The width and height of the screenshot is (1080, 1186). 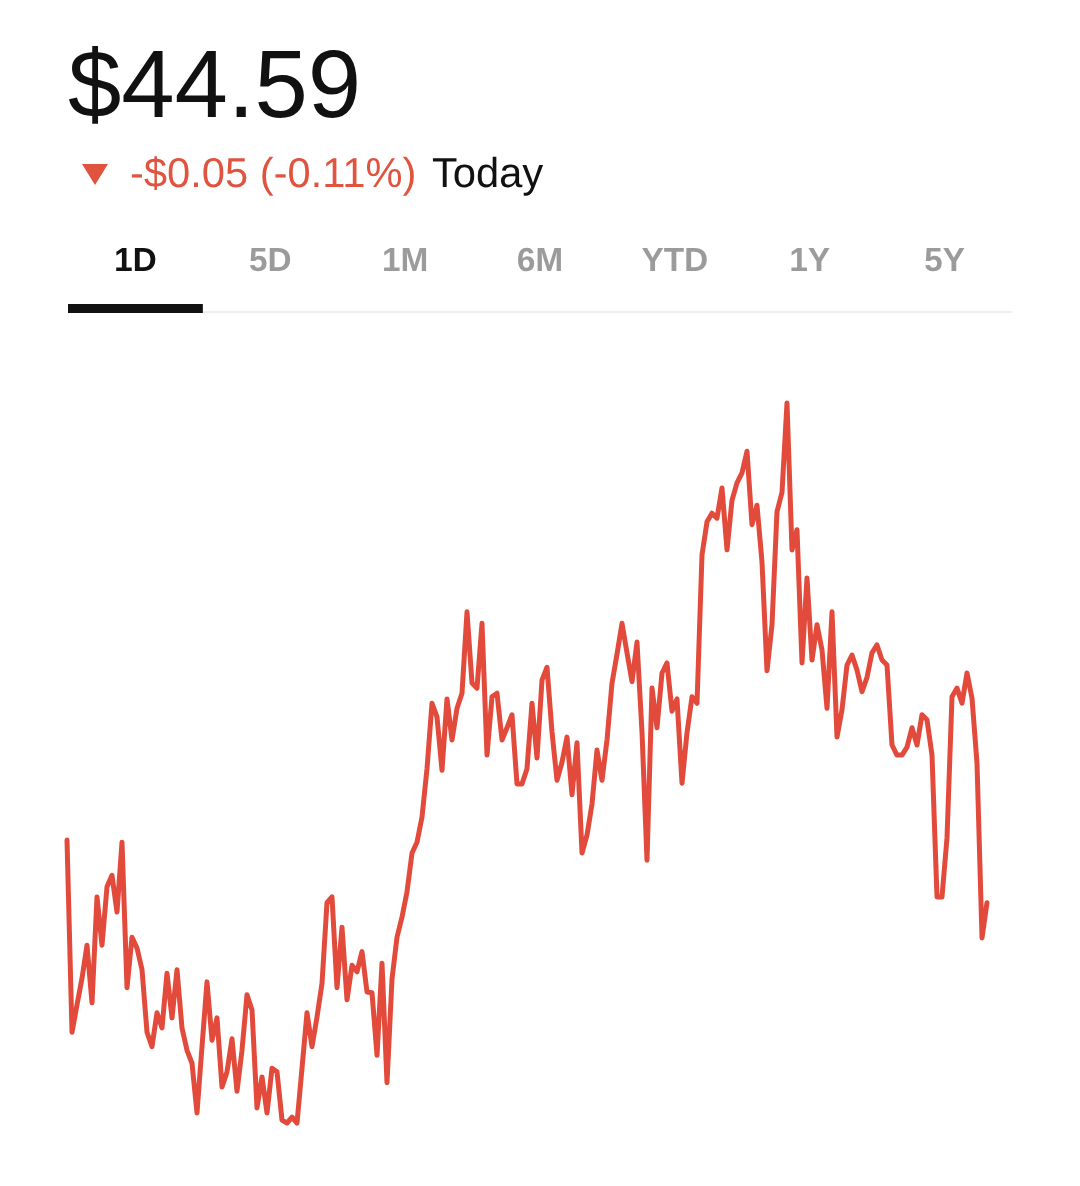 I want to click on chart-title: $44.59, so click(x=213, y=85).